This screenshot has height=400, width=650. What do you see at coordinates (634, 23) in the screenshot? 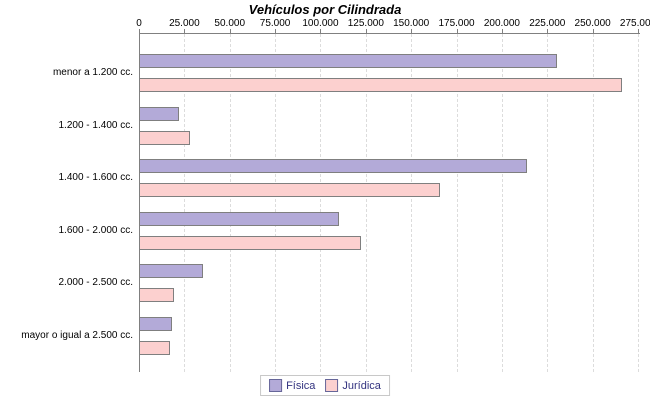
I see `x-tick-label: 275.000` at bounding box center [634, 23].